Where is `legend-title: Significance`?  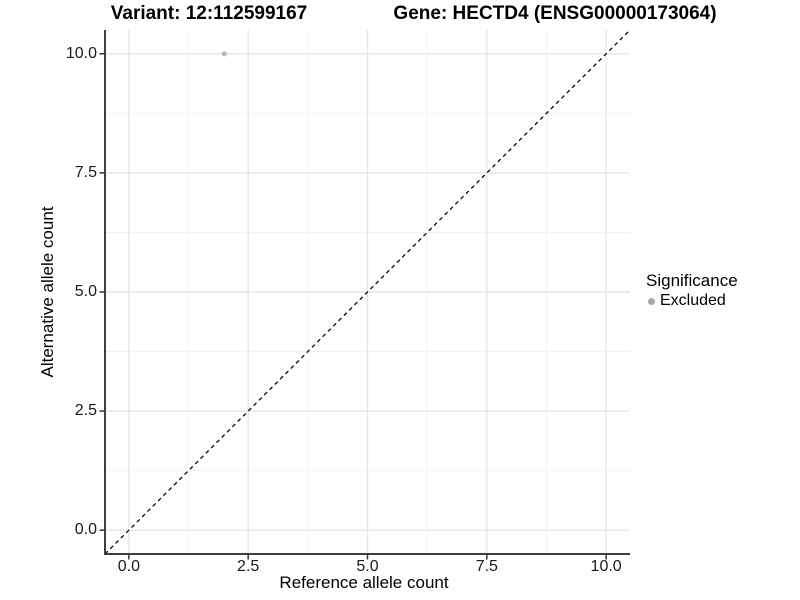 legend-title: Significance is located at coordinates (692, 280).